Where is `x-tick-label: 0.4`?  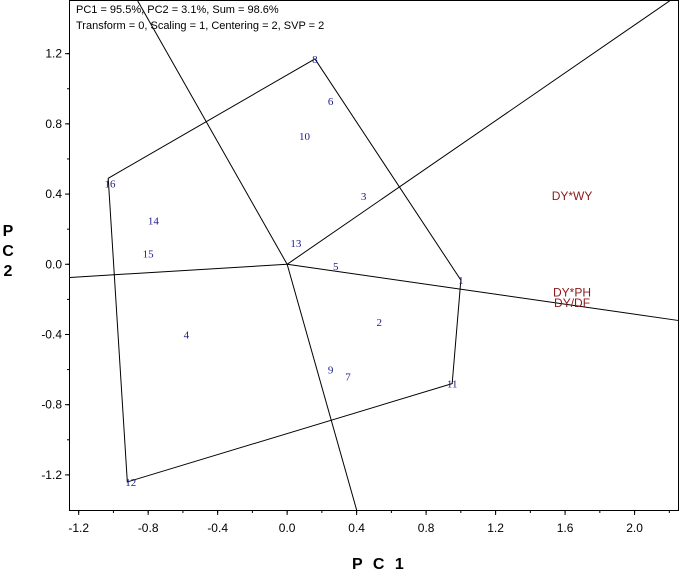 x-tick-label: 0.4 is located at coordinates (356, 528).